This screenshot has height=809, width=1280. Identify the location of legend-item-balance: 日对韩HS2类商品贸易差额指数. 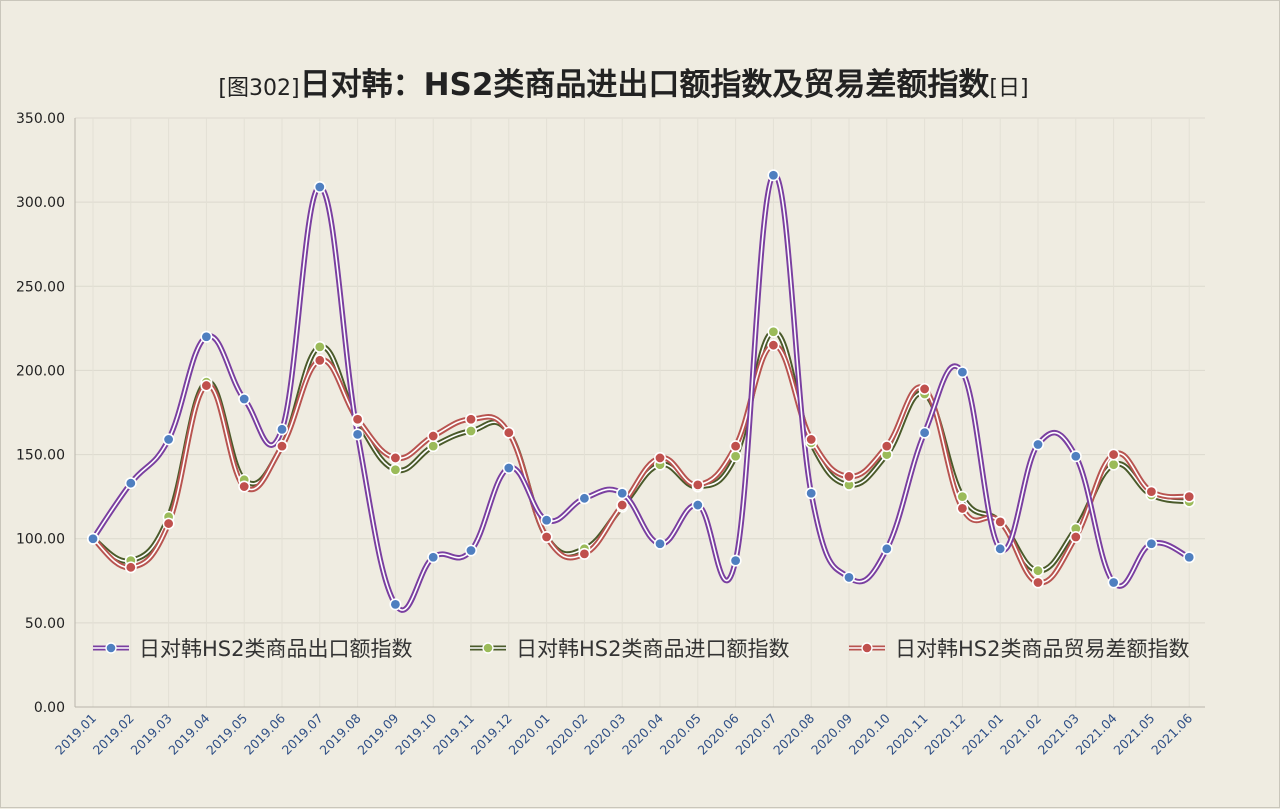
(1018, 648).